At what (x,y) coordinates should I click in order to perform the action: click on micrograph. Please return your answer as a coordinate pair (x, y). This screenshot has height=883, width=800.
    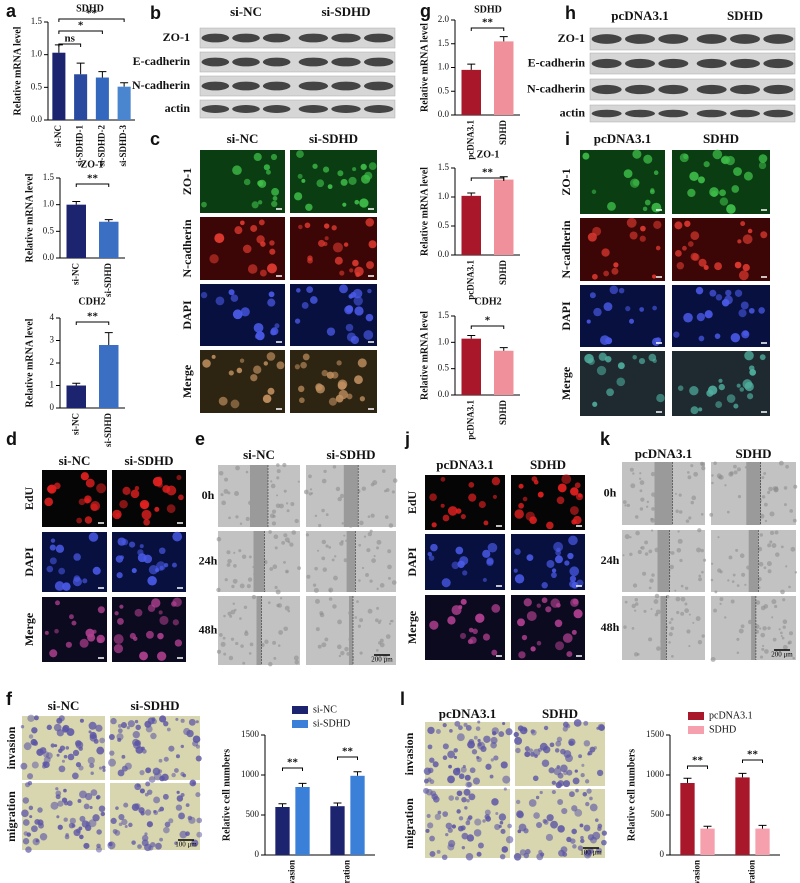
    Looking at the image, I should click on (74, 498).